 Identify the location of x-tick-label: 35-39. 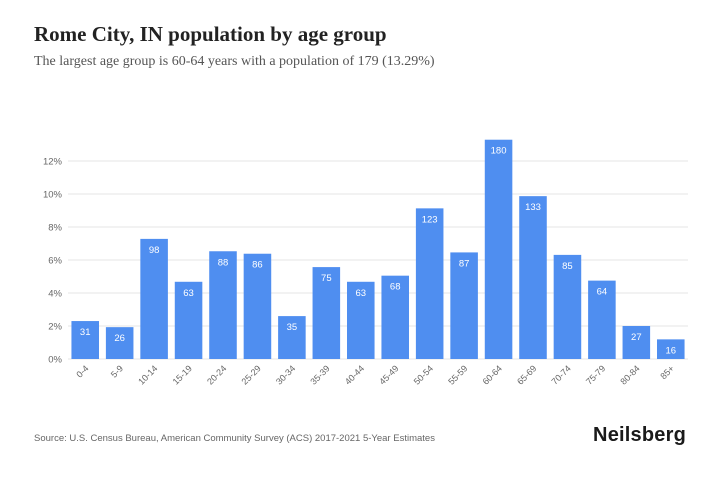
(319, 374).